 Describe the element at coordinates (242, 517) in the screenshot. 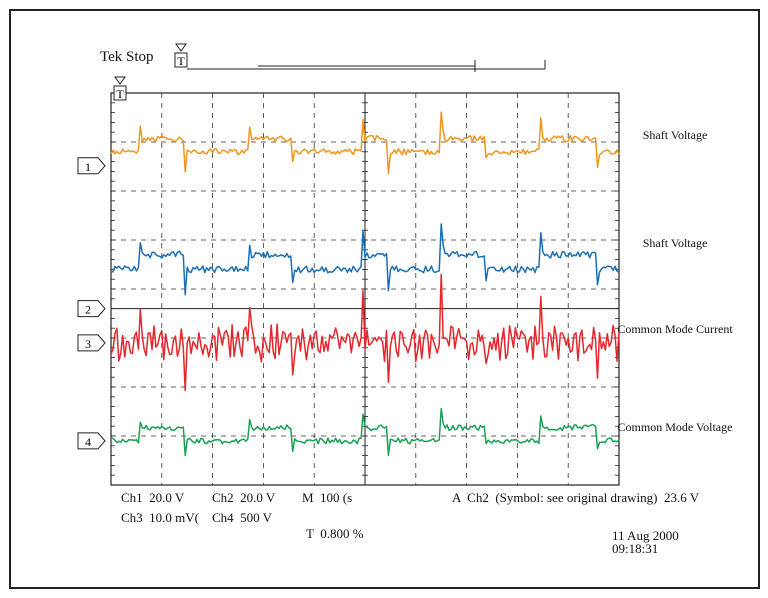

I see `ch4-scale-readout: Ch4 500 V` at that location.